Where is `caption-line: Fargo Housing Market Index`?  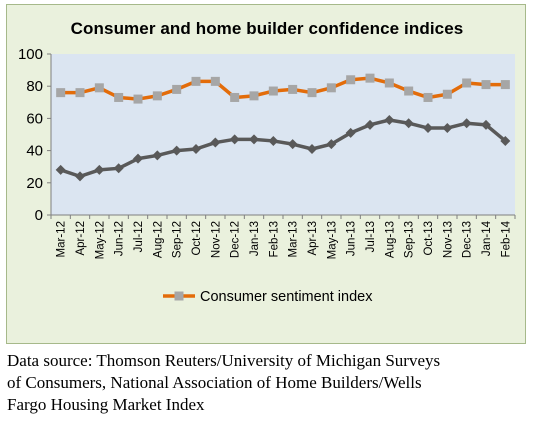
caption-line: Fargo Housing Market Index is located at coordinates (106, 404).